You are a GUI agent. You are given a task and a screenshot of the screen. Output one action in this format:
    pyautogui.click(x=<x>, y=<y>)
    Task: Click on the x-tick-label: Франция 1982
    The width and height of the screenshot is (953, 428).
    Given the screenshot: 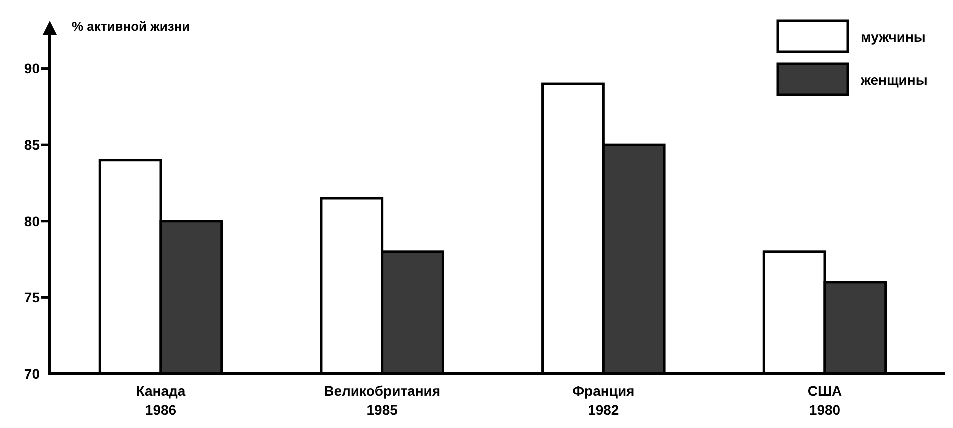 What is the action you would take?
    pyautogui.click(x=603, y=400)
    